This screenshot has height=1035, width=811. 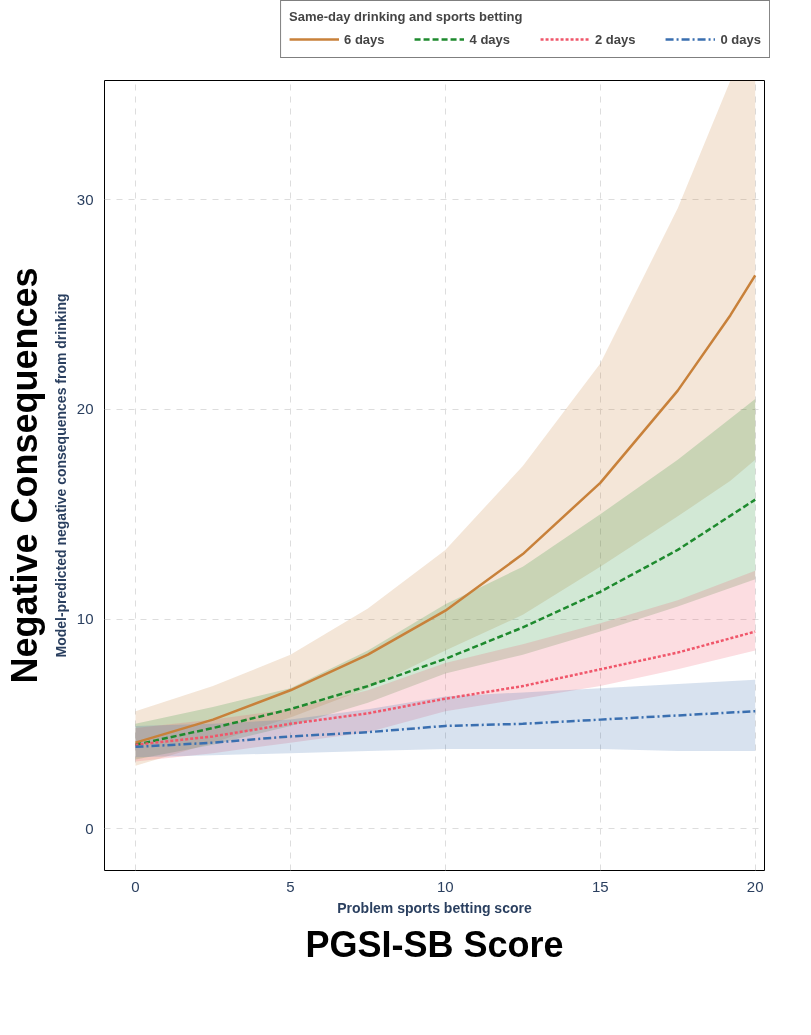 I want to click on x-axis-title: Problem sports betting score, so click(x=434, y=907).